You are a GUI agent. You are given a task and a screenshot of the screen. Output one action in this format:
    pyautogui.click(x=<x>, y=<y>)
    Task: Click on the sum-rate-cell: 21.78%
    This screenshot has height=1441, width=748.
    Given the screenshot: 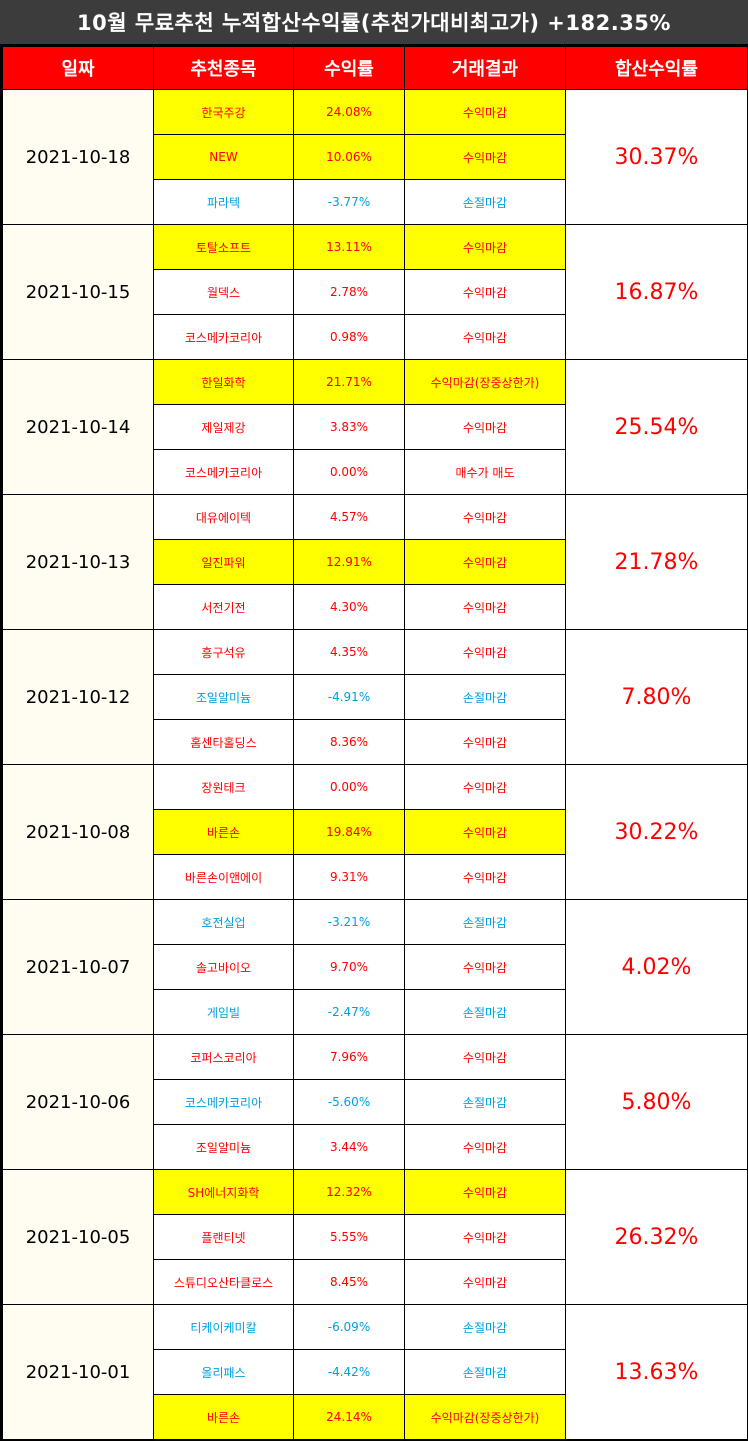 What is the action you would take?
    pyautogui.click(x=656, y=562)
    